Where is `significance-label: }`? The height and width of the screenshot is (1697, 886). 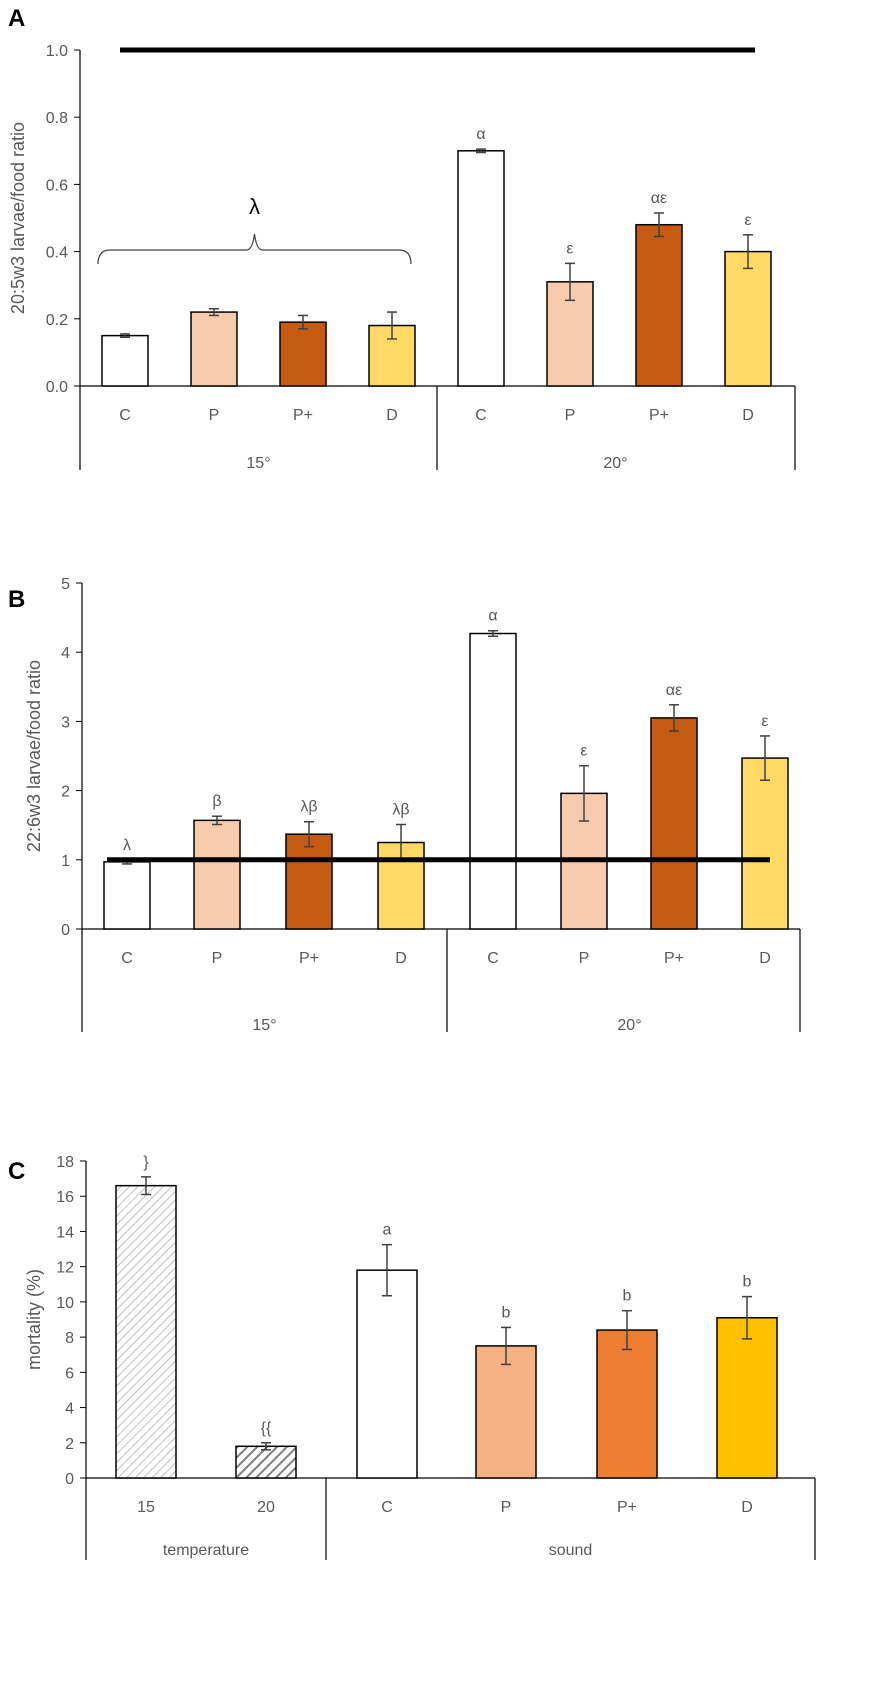
significance-label: } is located at coordinates (146, 1162).